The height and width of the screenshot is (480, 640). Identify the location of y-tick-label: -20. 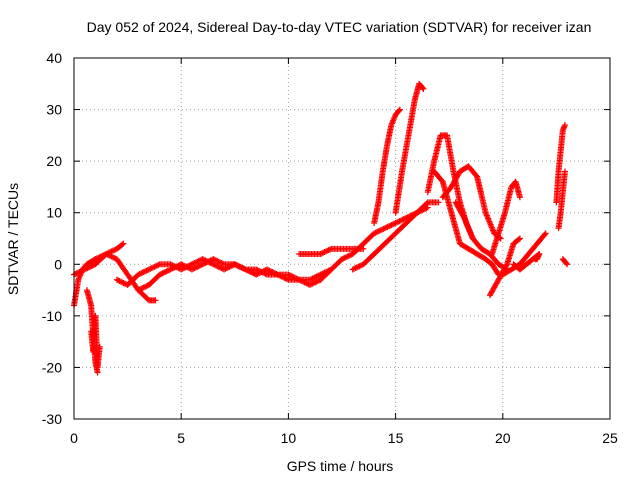
(52, 367).